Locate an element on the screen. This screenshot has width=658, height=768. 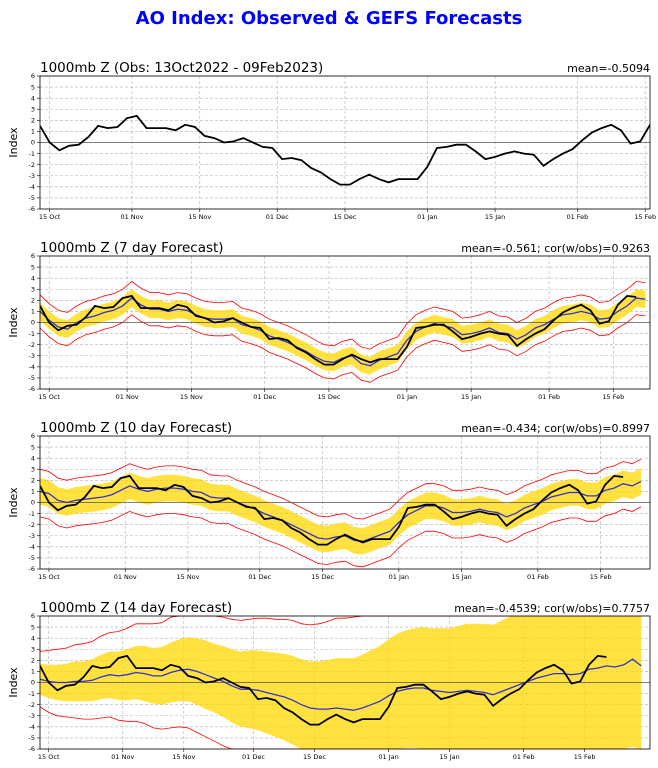
panel-stat: mean=-0.434; cor(w/obs)=0.8997 is located at coordinates (555, 428).